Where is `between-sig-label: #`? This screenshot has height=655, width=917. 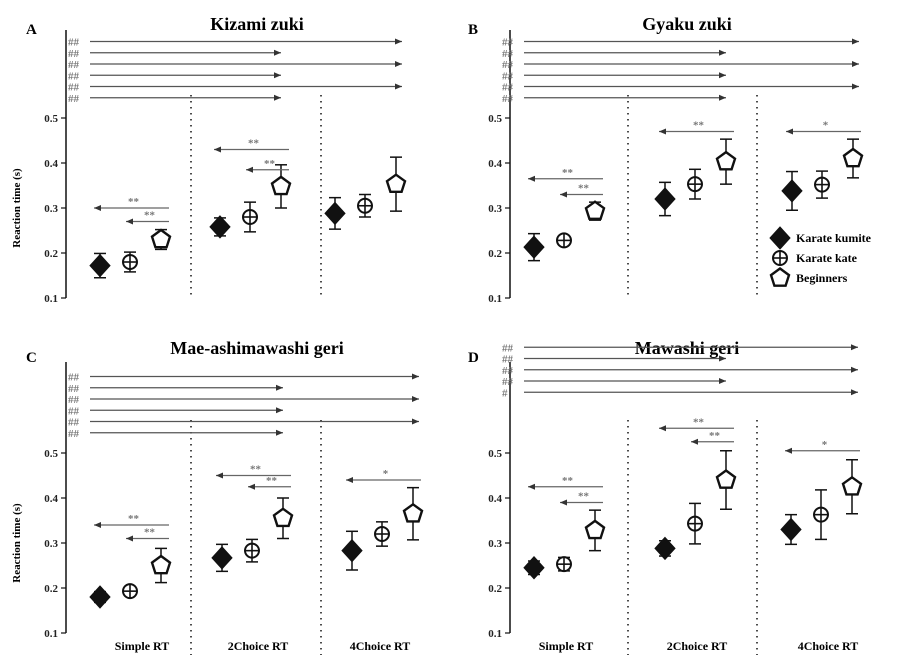 between-sig-label: # is located at coordinates (505, 393).